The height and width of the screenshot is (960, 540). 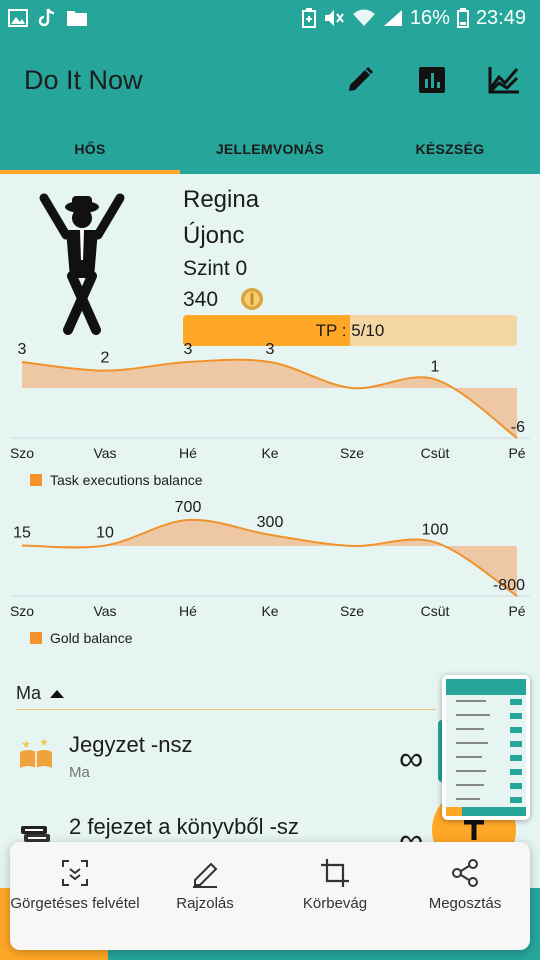 I want to click on open-book-icon, so click(x=36, y=753).